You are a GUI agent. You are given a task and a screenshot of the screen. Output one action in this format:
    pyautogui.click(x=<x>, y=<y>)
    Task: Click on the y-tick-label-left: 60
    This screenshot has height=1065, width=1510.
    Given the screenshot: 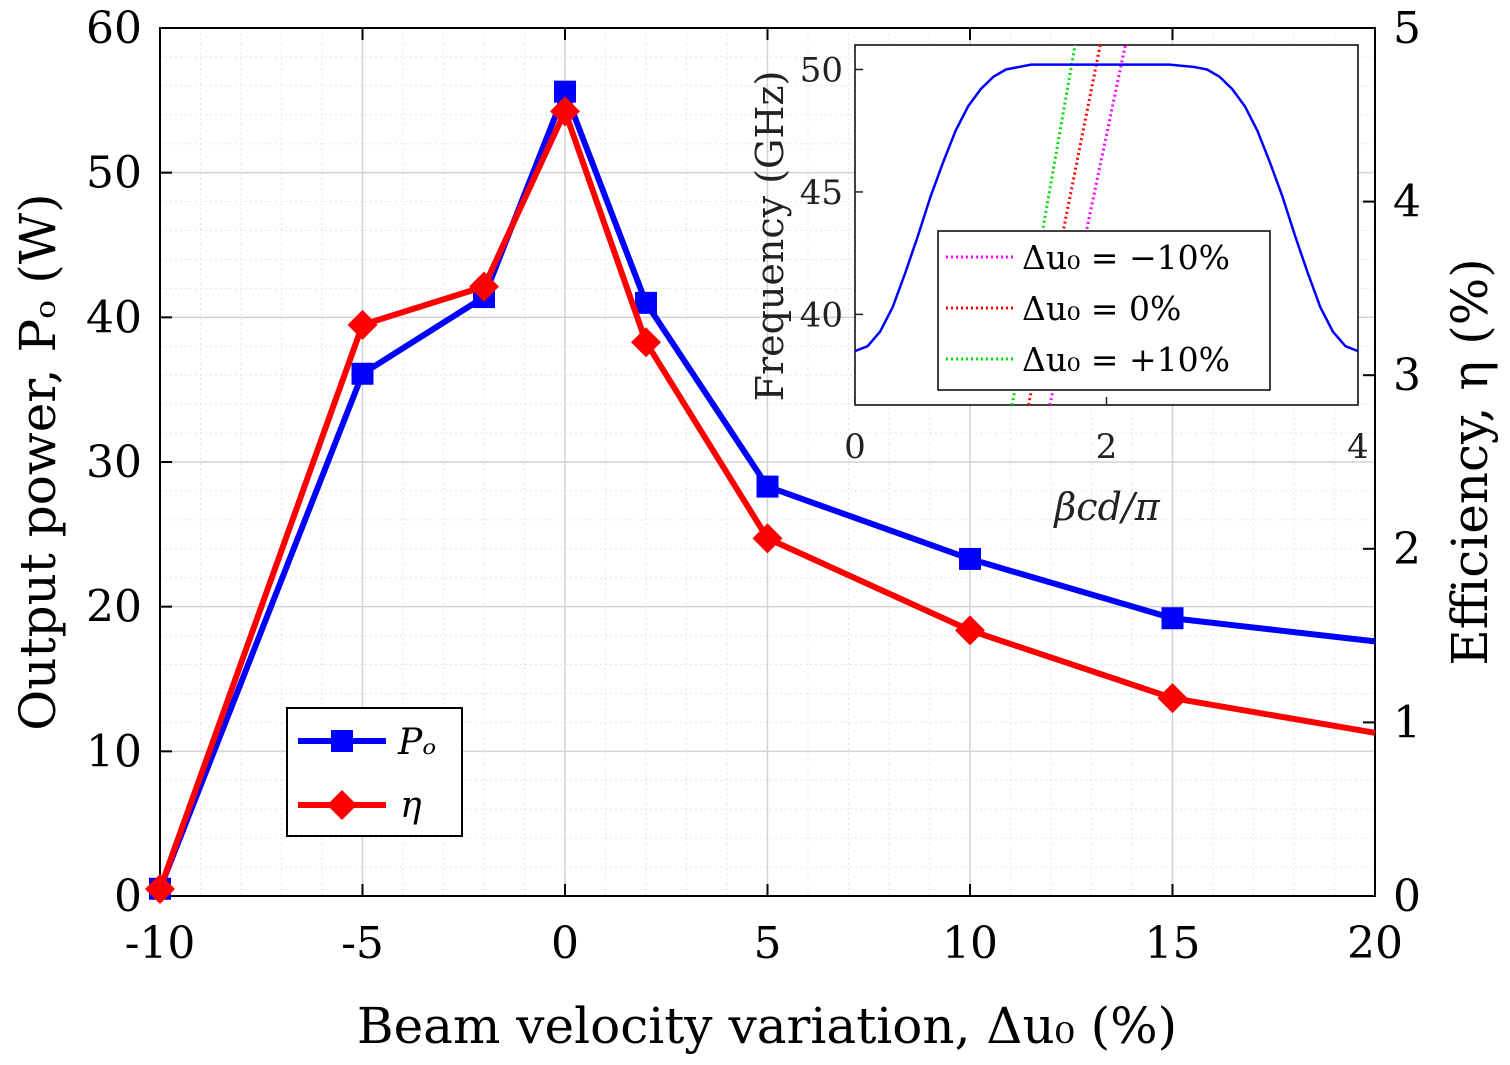 What is the action you would take?
    pyautogui.click(x=114, y=28)
    